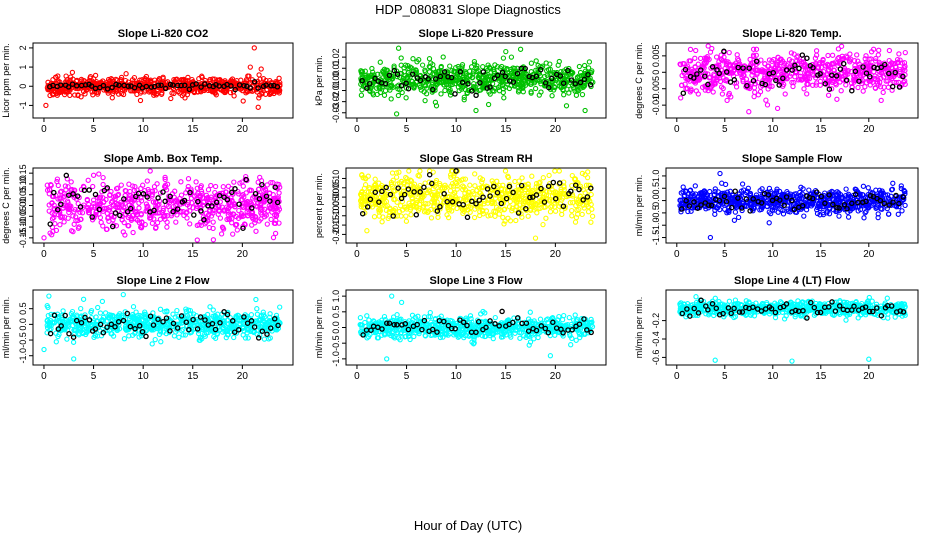 This screenshot has height=540, width=936. Describe the element at coordinates (656, 213) in the screenshot. I see `y-tick-label: -0.5` at that location.